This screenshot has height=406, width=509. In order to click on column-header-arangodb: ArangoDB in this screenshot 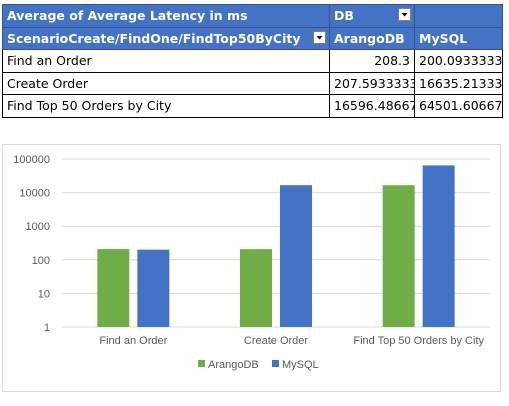, I will do `click(372, 38)`.